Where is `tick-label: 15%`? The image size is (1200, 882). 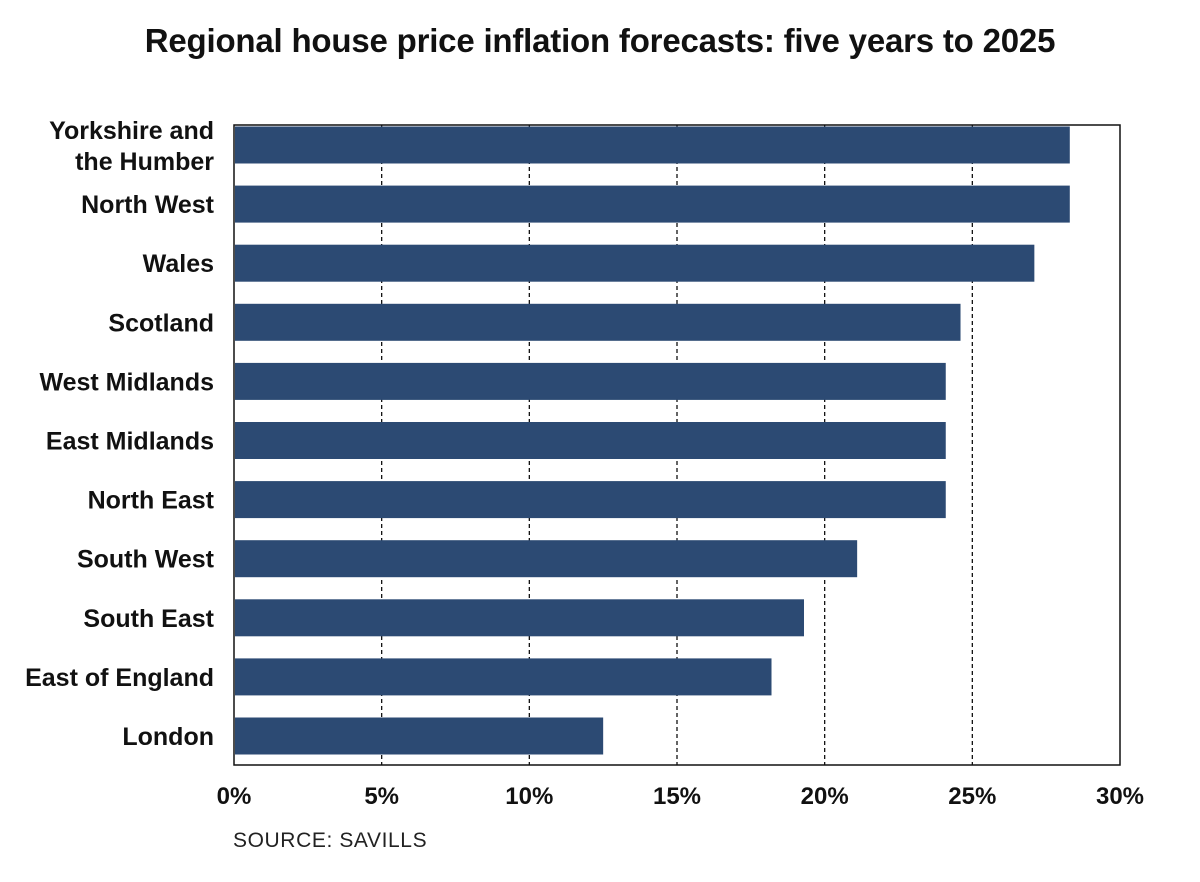 tick-label: 15% is located at coordinates (677, 796).